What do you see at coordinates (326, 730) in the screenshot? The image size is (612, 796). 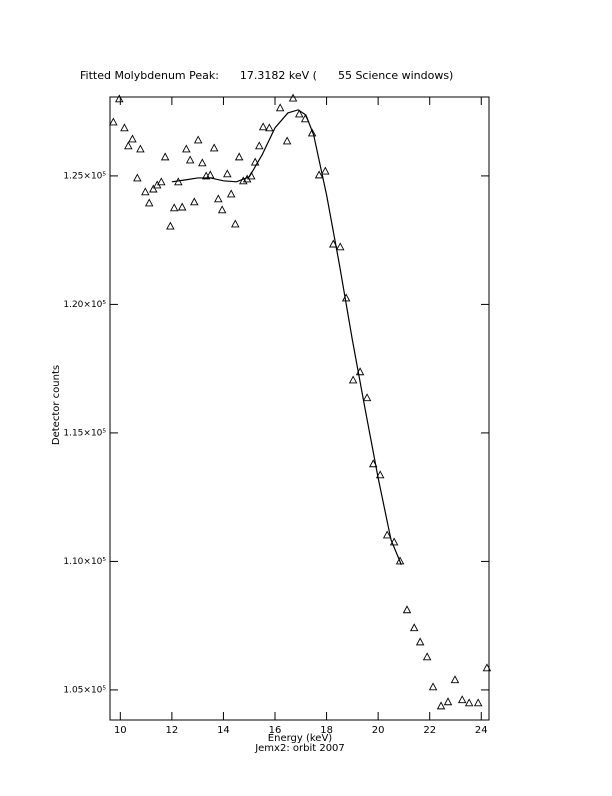 I see `x-tick-label: 18` at bounding box center [326, 730].